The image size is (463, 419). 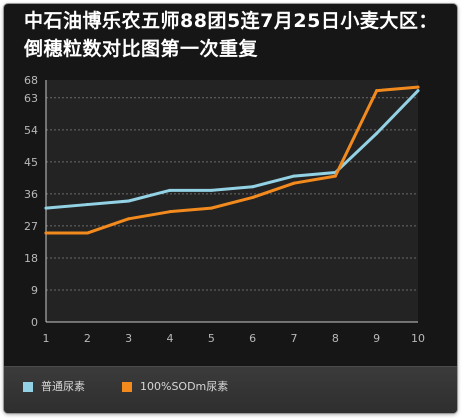 What do you see at coordinates (31, 194) in the screenshot?
I see `y-tick-label: 36` at bounding box center [31, 194].